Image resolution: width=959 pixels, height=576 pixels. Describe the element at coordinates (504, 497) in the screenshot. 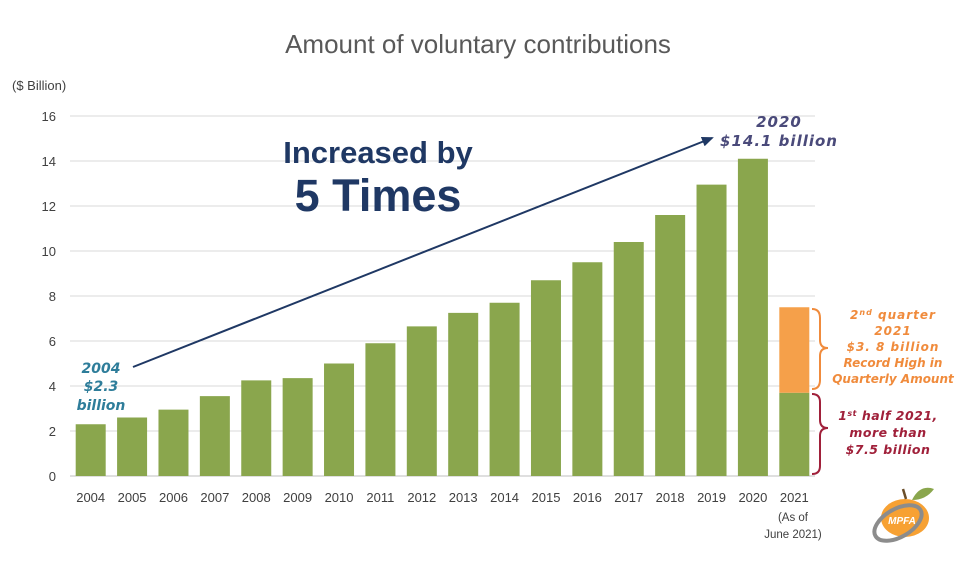

I see `x-tick-label: 2014` at that location.